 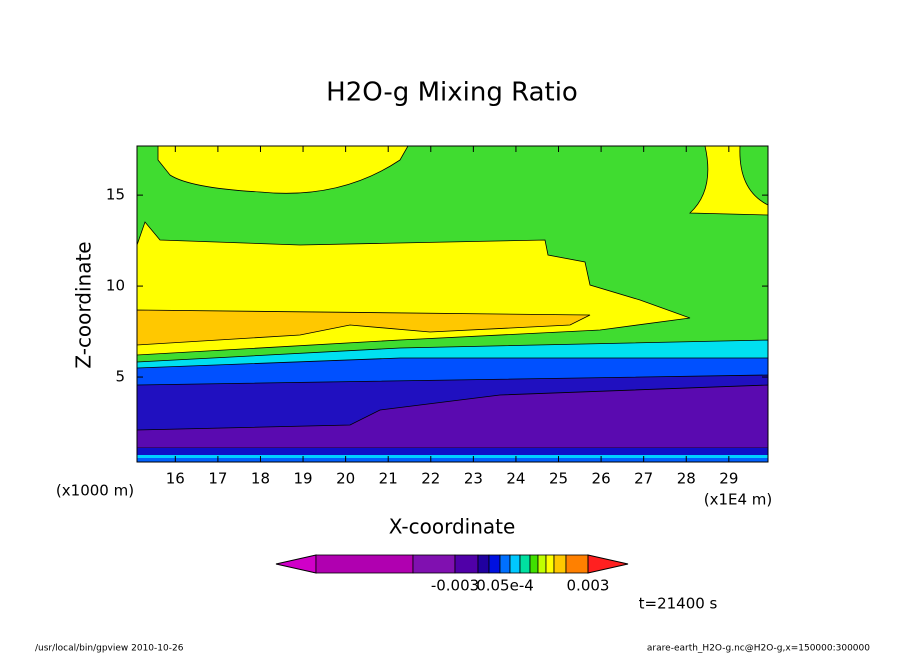 What do you see at coordinates (686, 479) in the screenshot?
I see `x-tick-label: 28` at bounding box center [686, 479].